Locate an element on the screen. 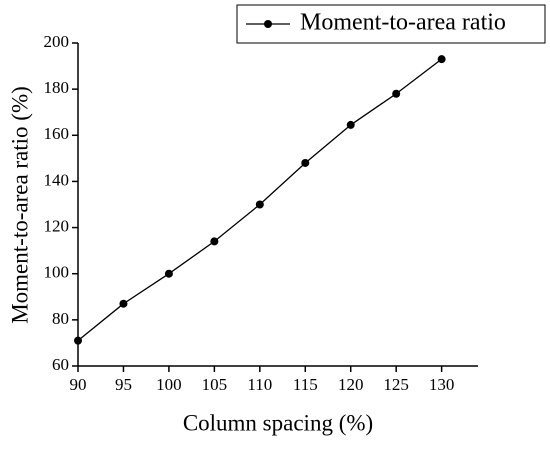 This screenshot has width=550, height=449. x-tick-label: 110 is located at coordinates (259, 384).